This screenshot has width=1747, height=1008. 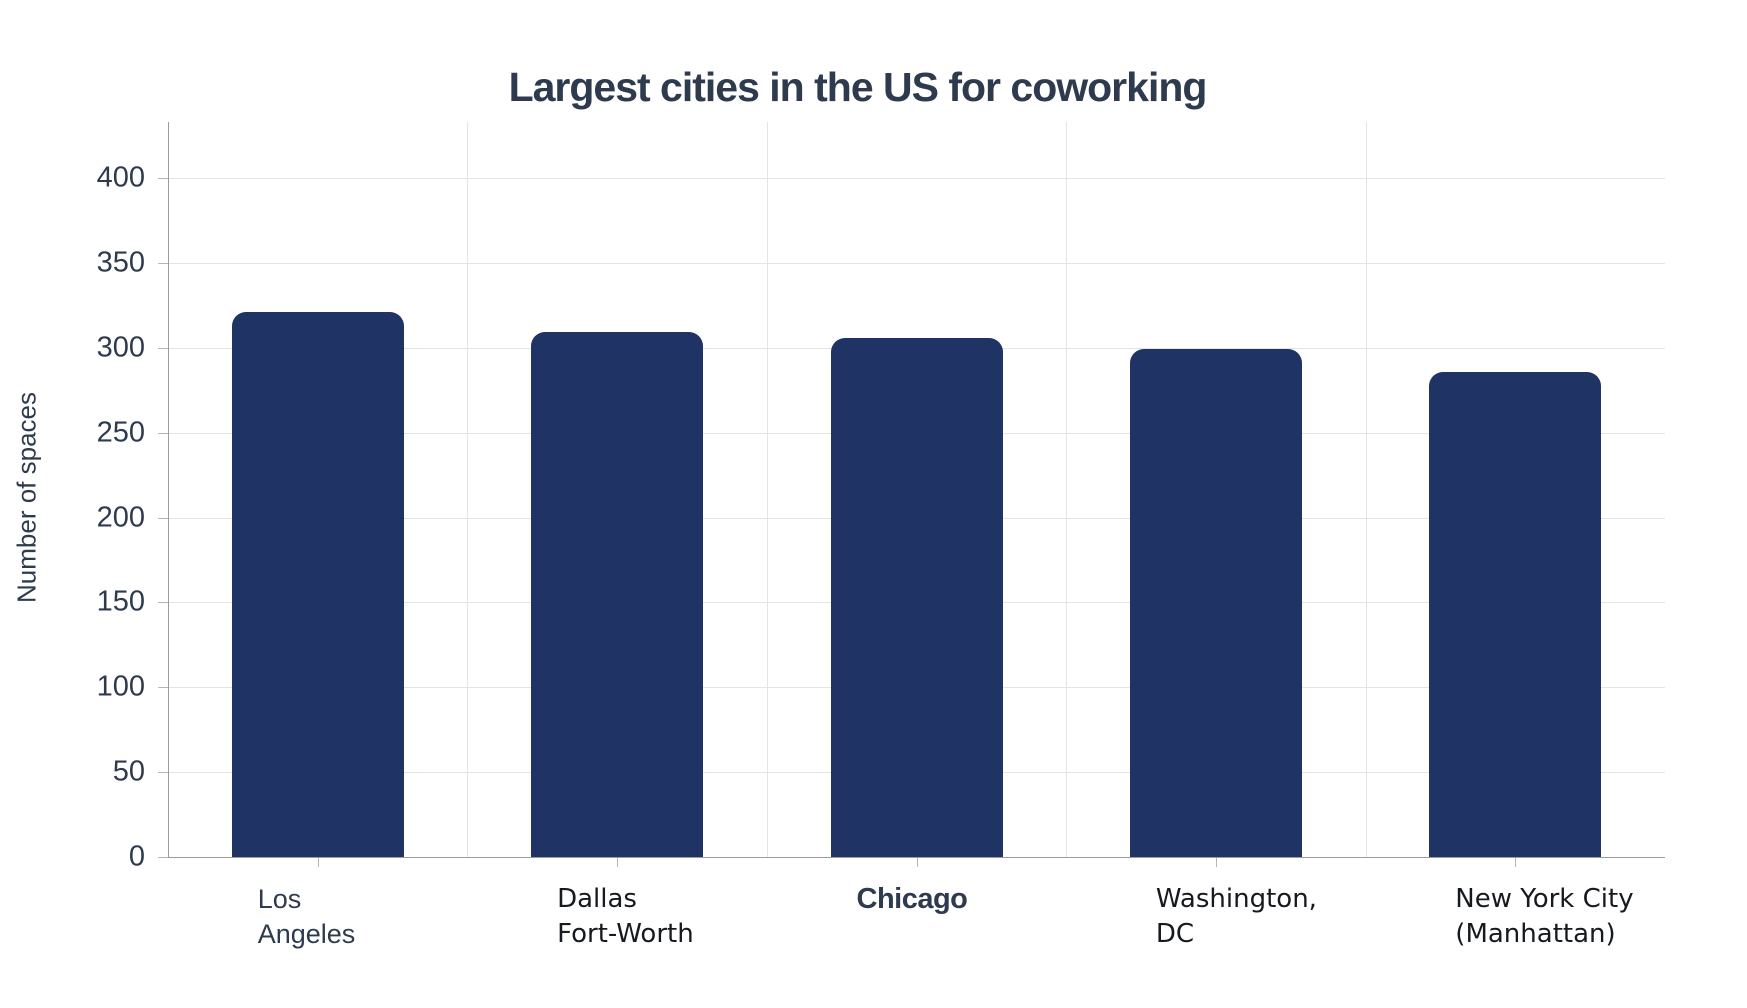 I want to click on x-label-new-york-city-manhattan: New York City (Manhattan), so click(x=1600, y=917).